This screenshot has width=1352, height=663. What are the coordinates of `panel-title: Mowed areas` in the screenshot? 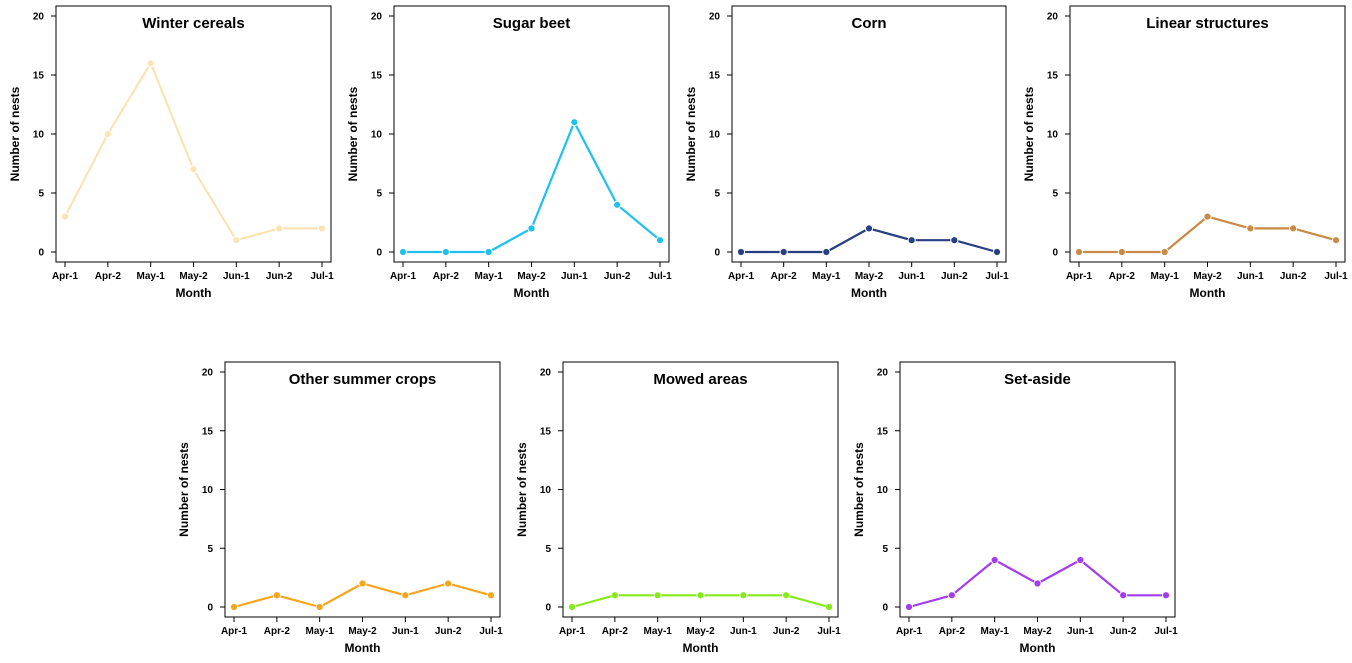 It's located at (700, 379).